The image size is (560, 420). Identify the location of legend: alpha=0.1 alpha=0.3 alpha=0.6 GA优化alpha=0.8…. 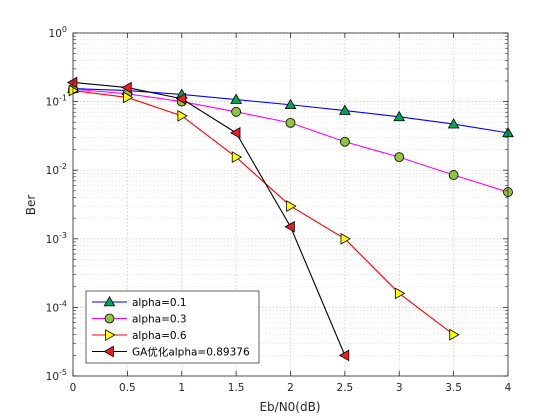
(172, 327).